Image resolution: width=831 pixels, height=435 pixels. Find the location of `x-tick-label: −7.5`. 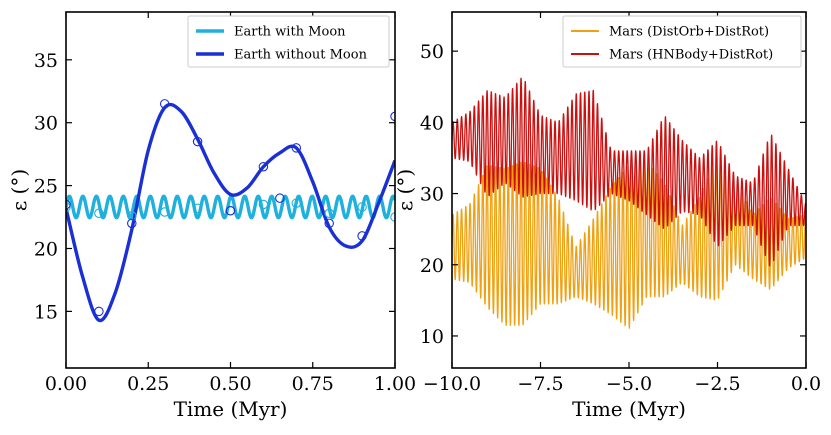

x-tick-label: −7.5 is located at coordinates (540, 384).